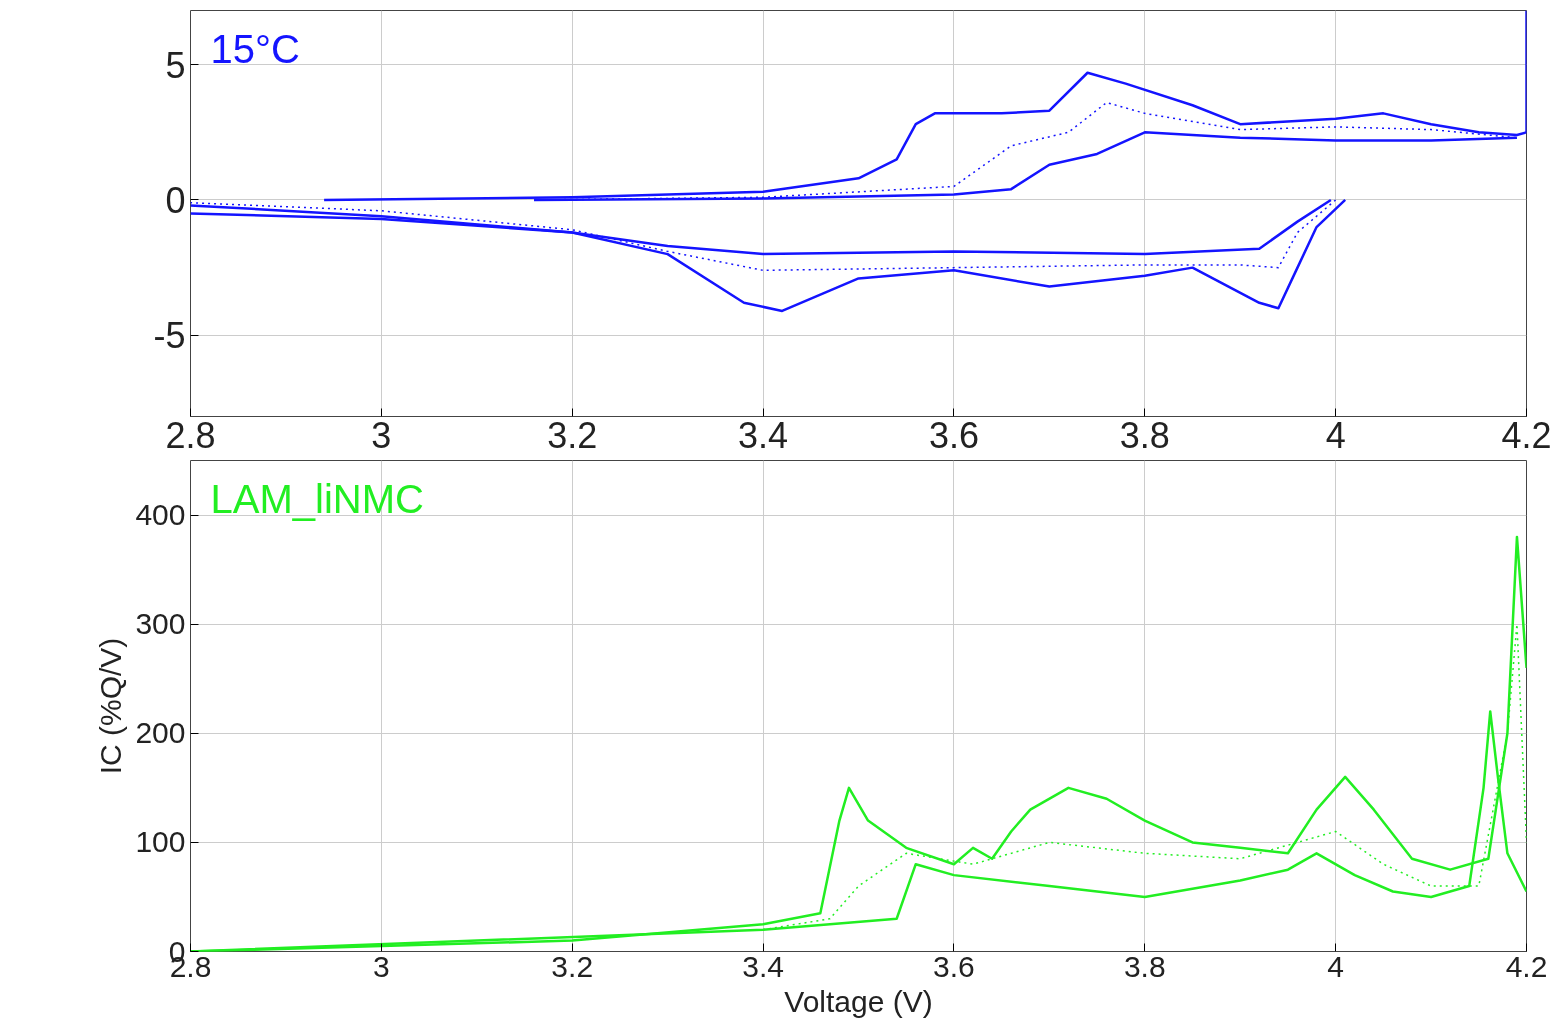  Describe the element at coordinates (175, 65) in the screenshot. I see `y-tick-label: 5` at that location.